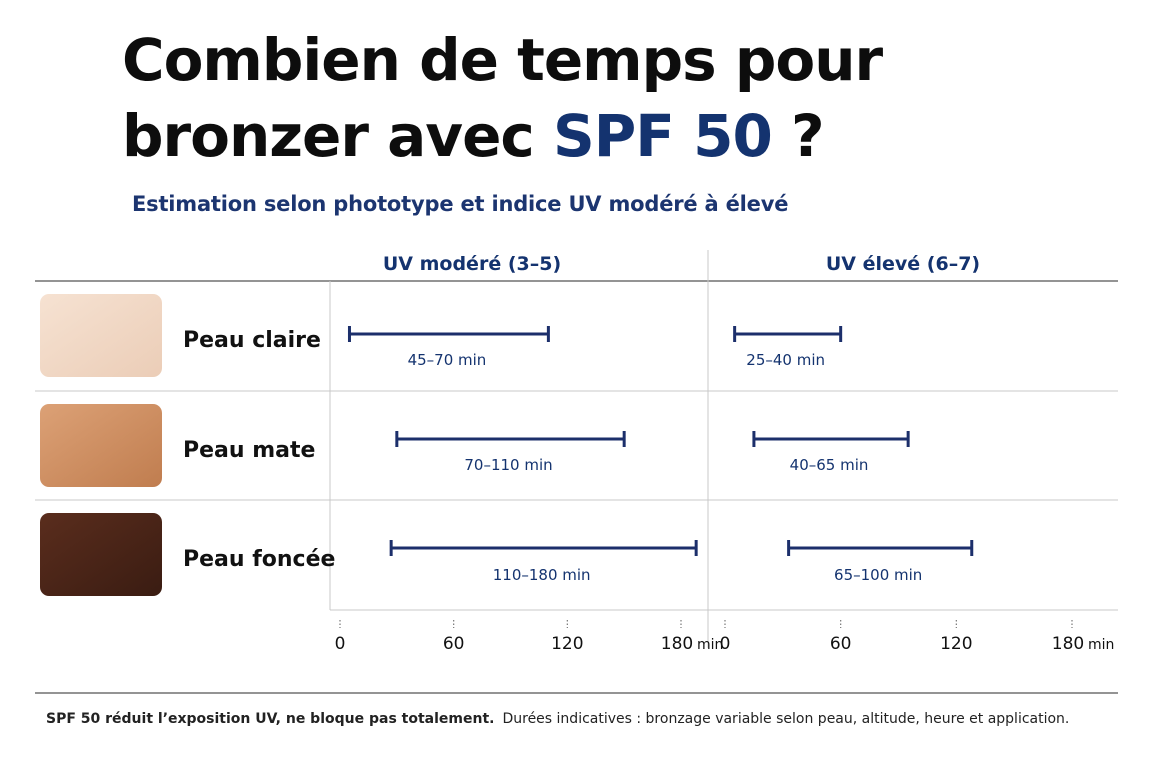 The image size is (1152, 768). What do you see at coordinates (903, 264) in the screenshot?
I see `panel-title: UV élevé (6–7)` at bounding box center [903, 264].